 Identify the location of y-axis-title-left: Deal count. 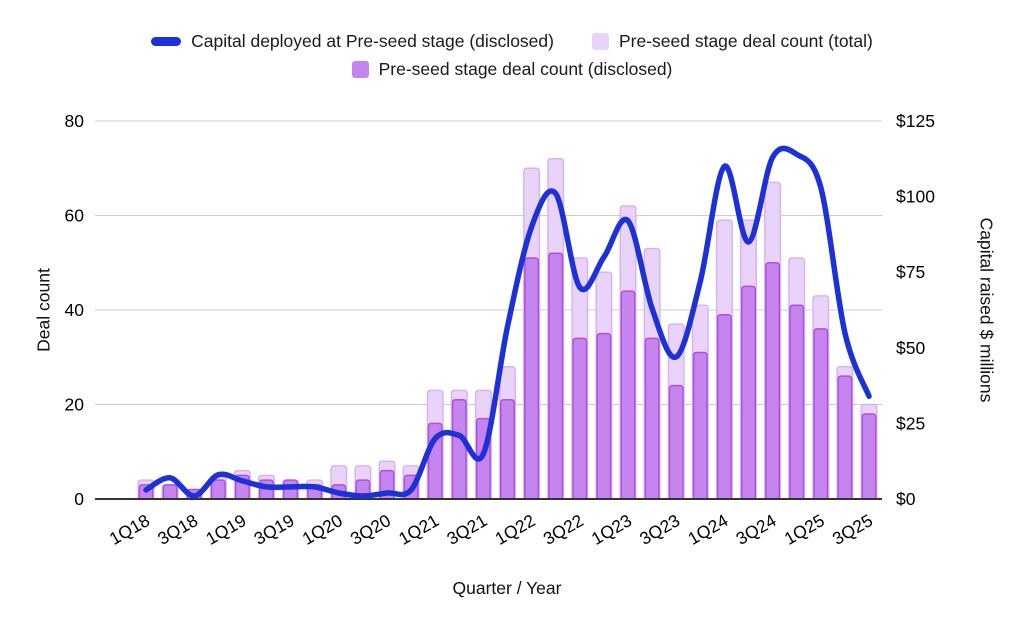
(43, 310).